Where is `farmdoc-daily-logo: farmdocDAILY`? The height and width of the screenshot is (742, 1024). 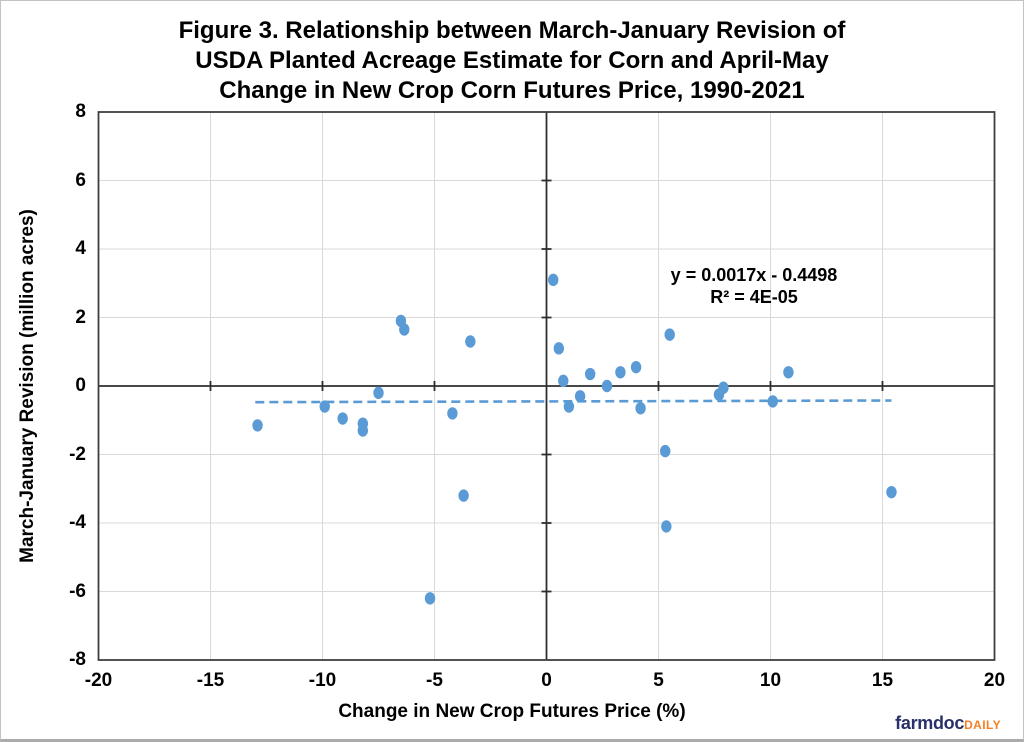
farmdoc-daily-logo: farmdocDAILY is located at coordinates (948, 724).